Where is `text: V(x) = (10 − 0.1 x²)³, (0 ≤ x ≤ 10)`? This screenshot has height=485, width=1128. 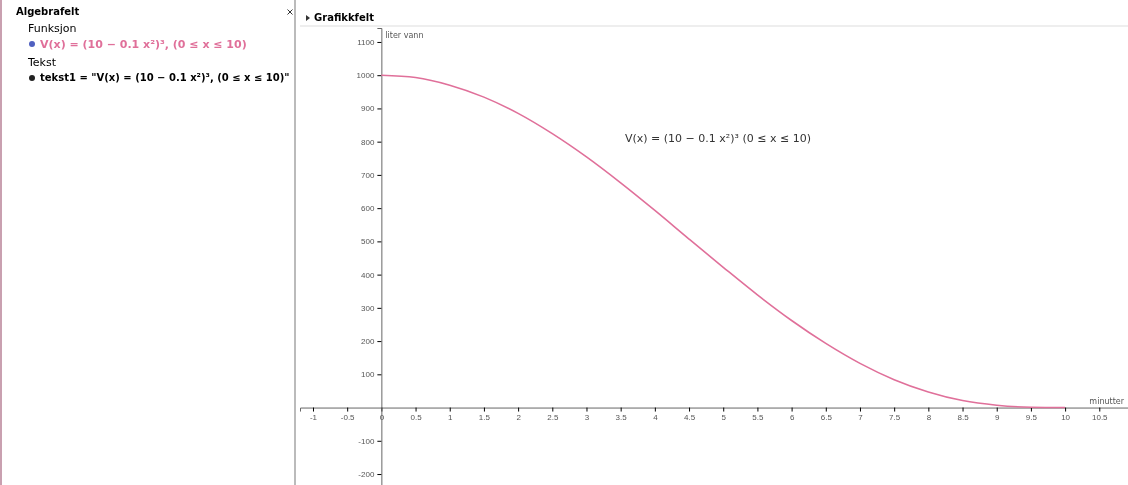 text: V(x) = (10 − 0.1 x²)³, (0 ≤ x ≤ 10) is located at coordinates (143, 44).